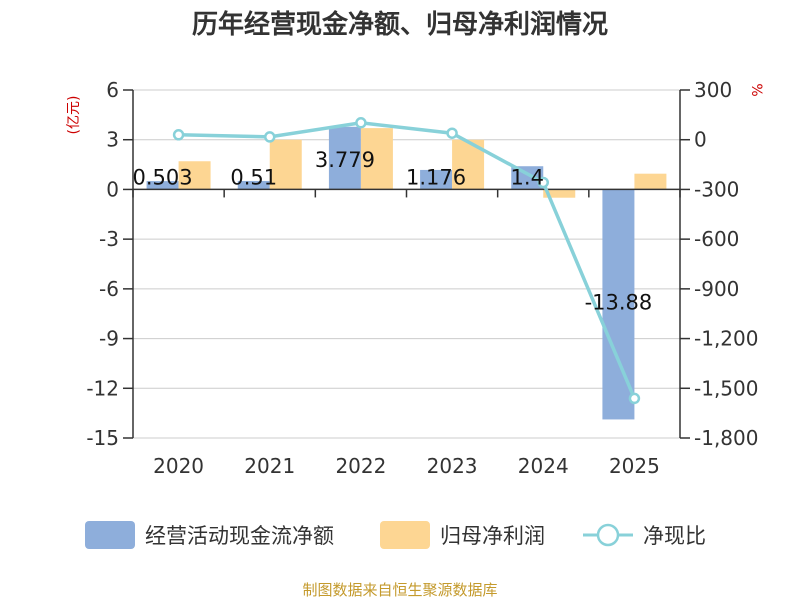 The image size is (800, 600). Describe the element at coordinates (74, 115) in the screenshot. I see `left-axis-unit: (亿元)` at that location.